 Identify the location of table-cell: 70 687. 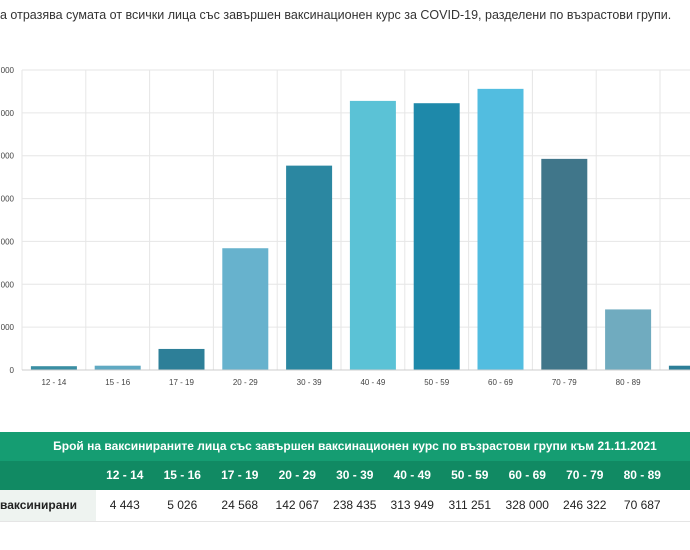
(642, 505).